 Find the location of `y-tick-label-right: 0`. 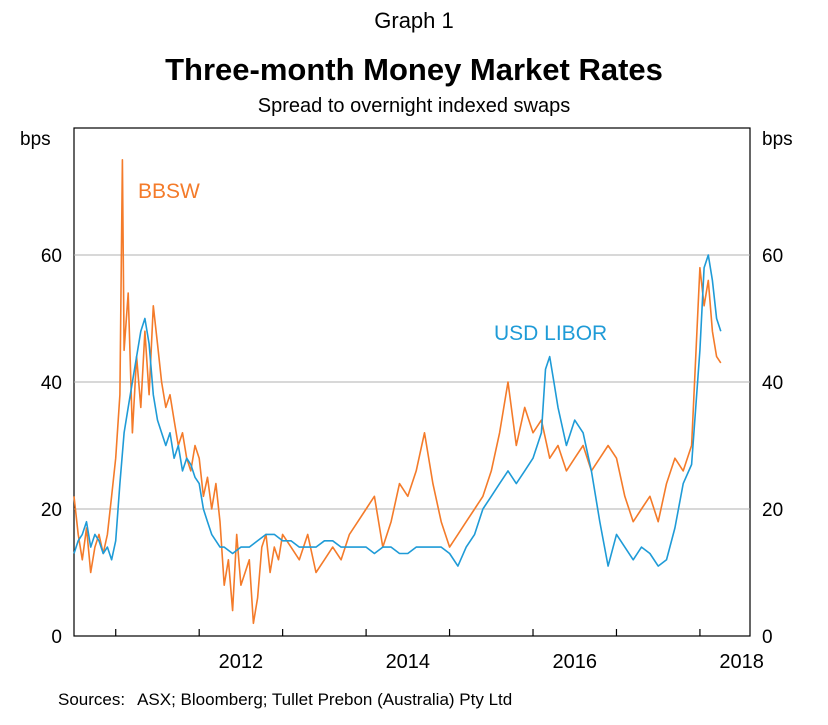

y-tick-label-right: 0 is located at coordinates (767, 637).